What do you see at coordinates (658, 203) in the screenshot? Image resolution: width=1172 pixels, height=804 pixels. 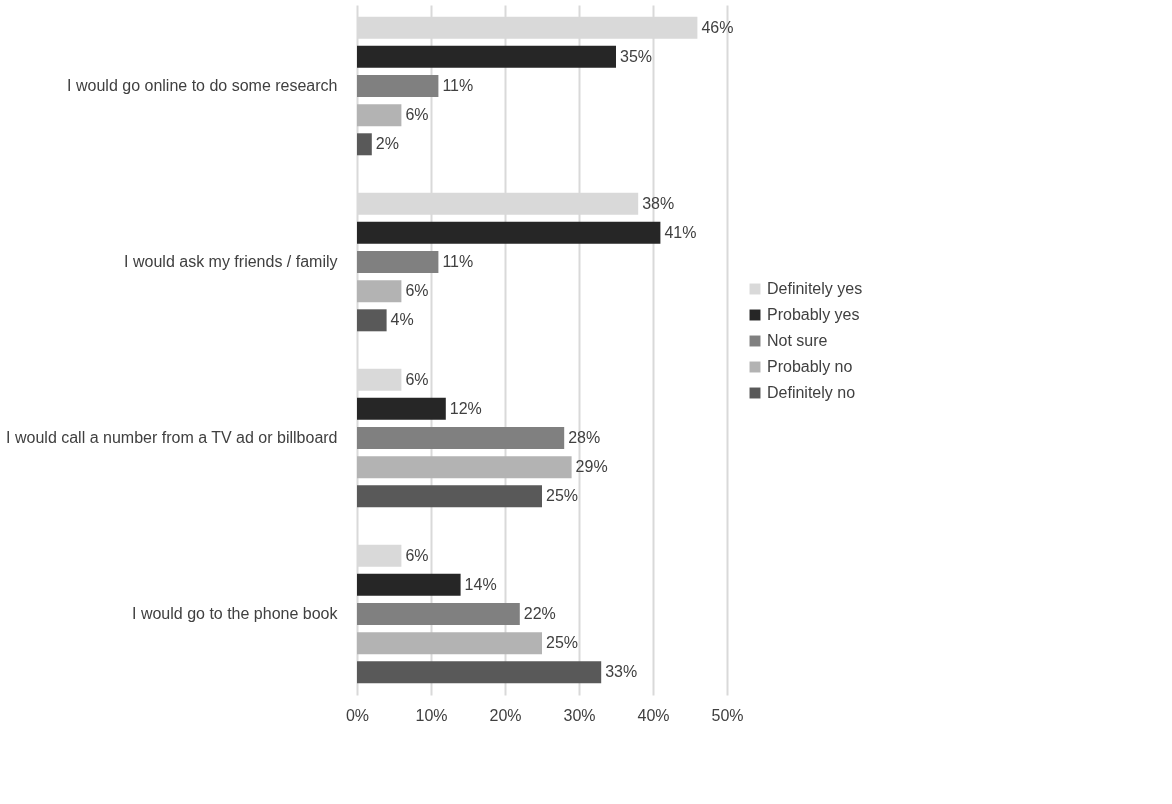 I see `data-label: 38%` at bounding box center [658, 203].